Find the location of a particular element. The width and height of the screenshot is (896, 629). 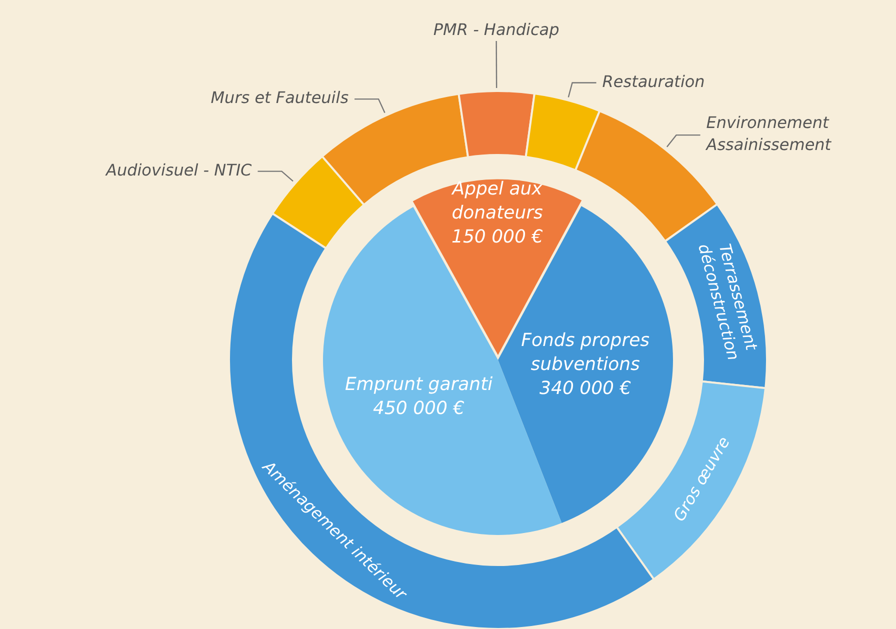

slice-label: Restauration is located at coordinates (653, 81).